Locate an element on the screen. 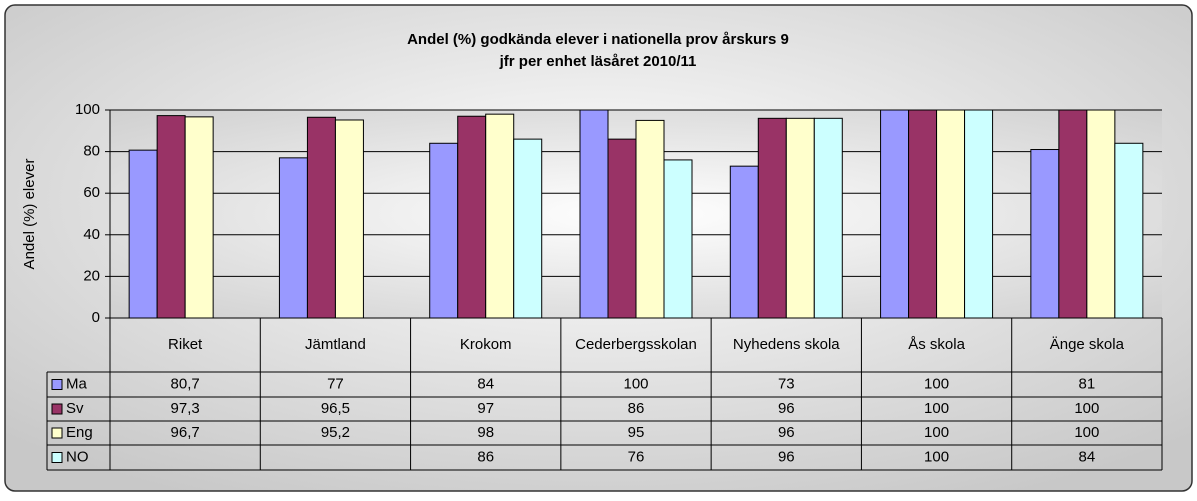 Image resolution: width=1197 pixels, height=501 pixels. table-value: 80,7 is located at coordinates (185, 383).